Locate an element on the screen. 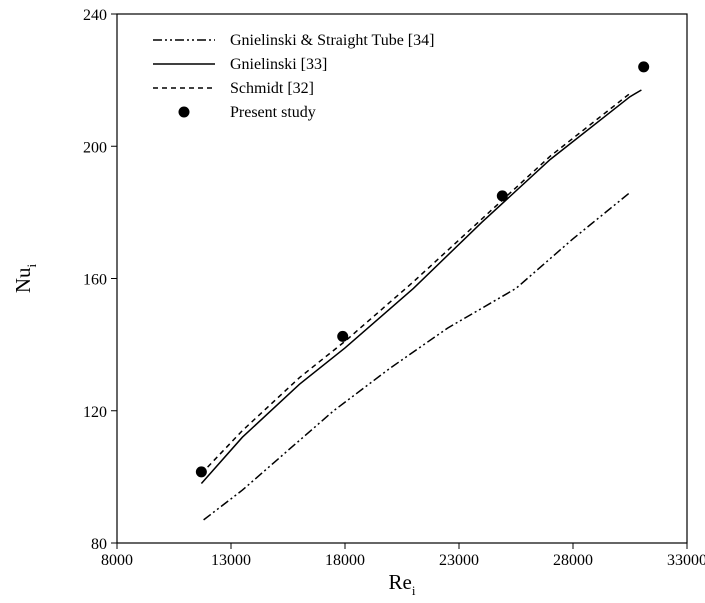 The image size is (705, 603). y-tick-label: 80 is located at coordinates (99, 544).